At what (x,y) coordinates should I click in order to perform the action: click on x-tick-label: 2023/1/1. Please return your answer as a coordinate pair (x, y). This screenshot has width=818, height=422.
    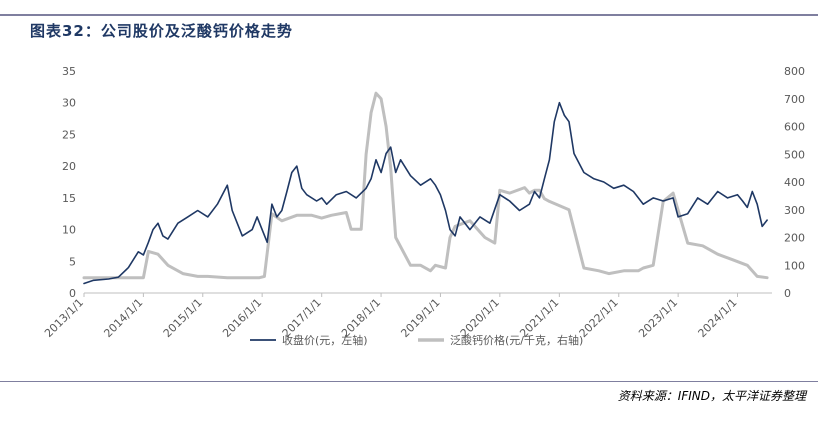
    Looking at the image, I should click on (658, 318).